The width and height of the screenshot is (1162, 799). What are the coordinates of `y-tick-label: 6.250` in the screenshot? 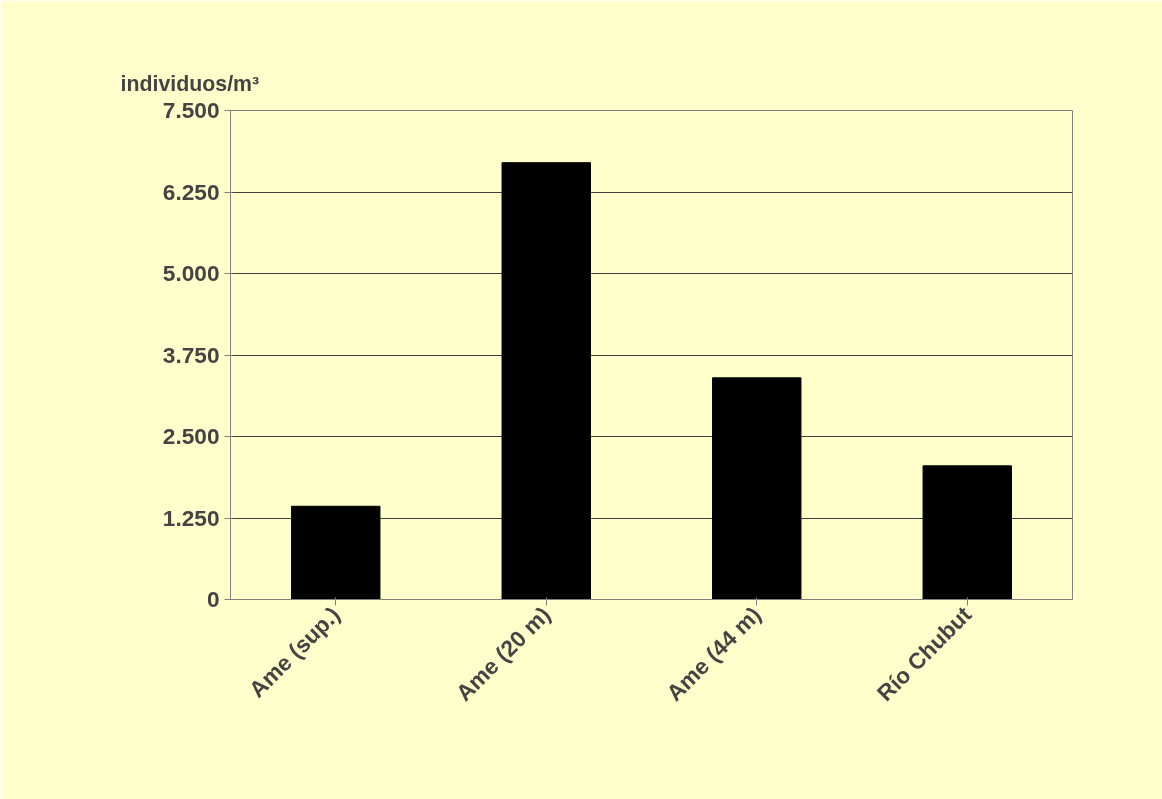 It's located at (191, 191).